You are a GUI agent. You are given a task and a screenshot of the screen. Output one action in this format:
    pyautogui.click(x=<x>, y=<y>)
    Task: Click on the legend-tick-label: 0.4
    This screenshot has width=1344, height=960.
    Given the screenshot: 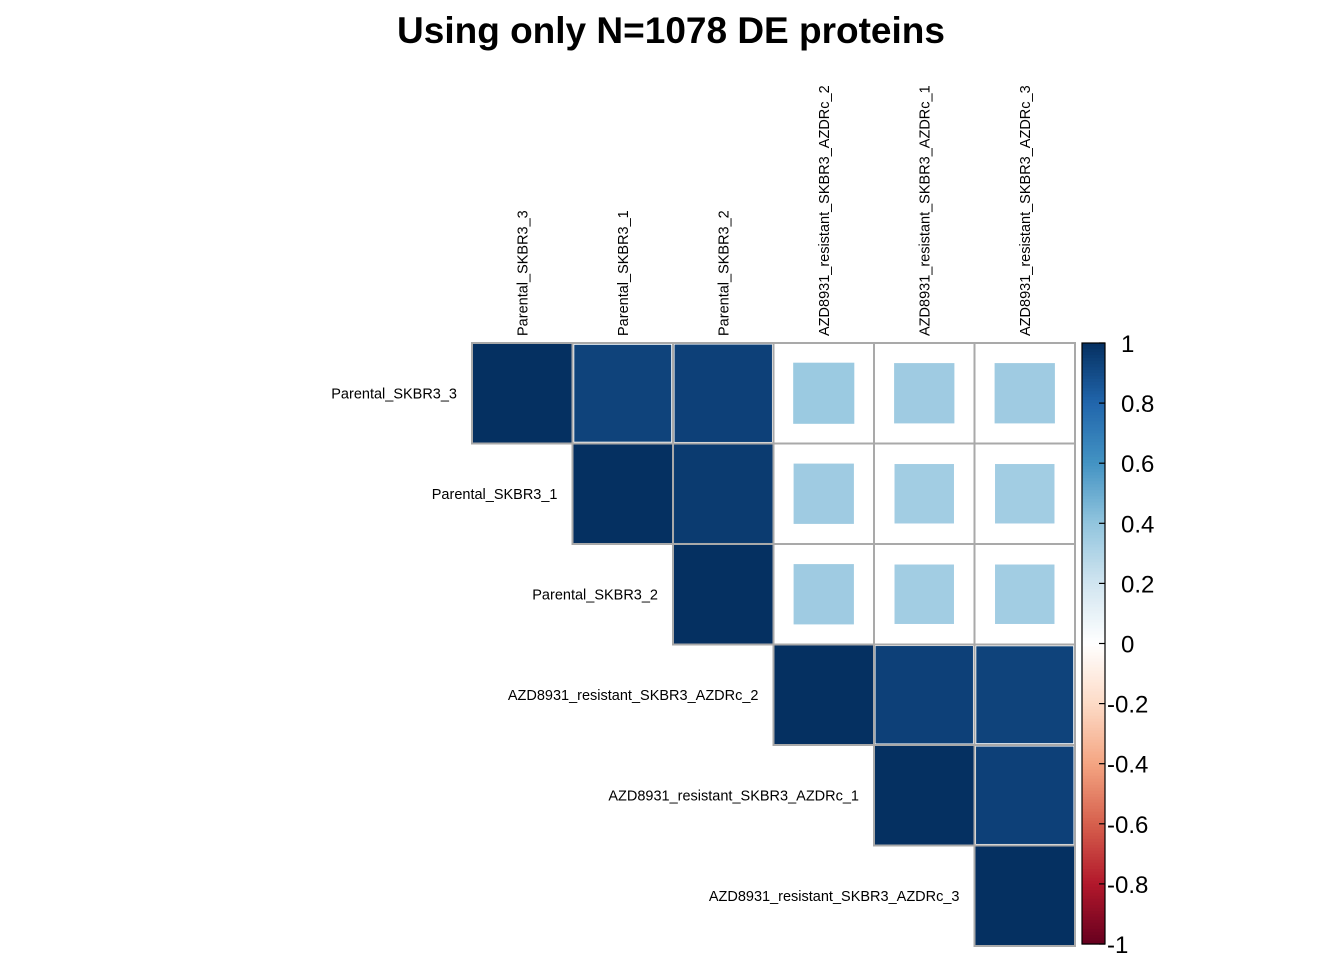 What is the action you would take?
    pyautogui.click(x=1137, y=524)
    